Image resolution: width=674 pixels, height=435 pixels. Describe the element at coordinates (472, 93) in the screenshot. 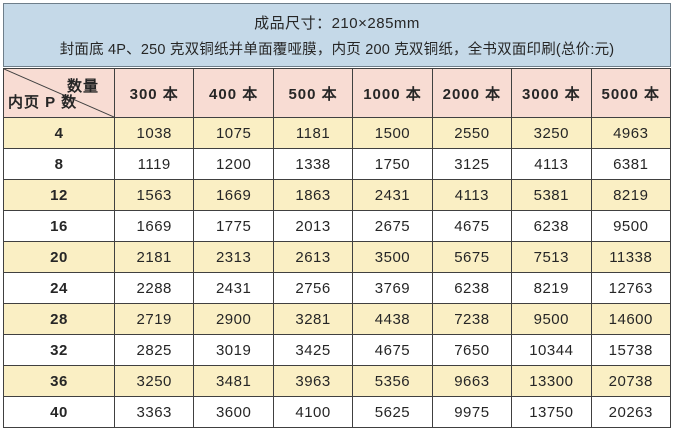

I see `quantity-header: 2000 本` at that location.